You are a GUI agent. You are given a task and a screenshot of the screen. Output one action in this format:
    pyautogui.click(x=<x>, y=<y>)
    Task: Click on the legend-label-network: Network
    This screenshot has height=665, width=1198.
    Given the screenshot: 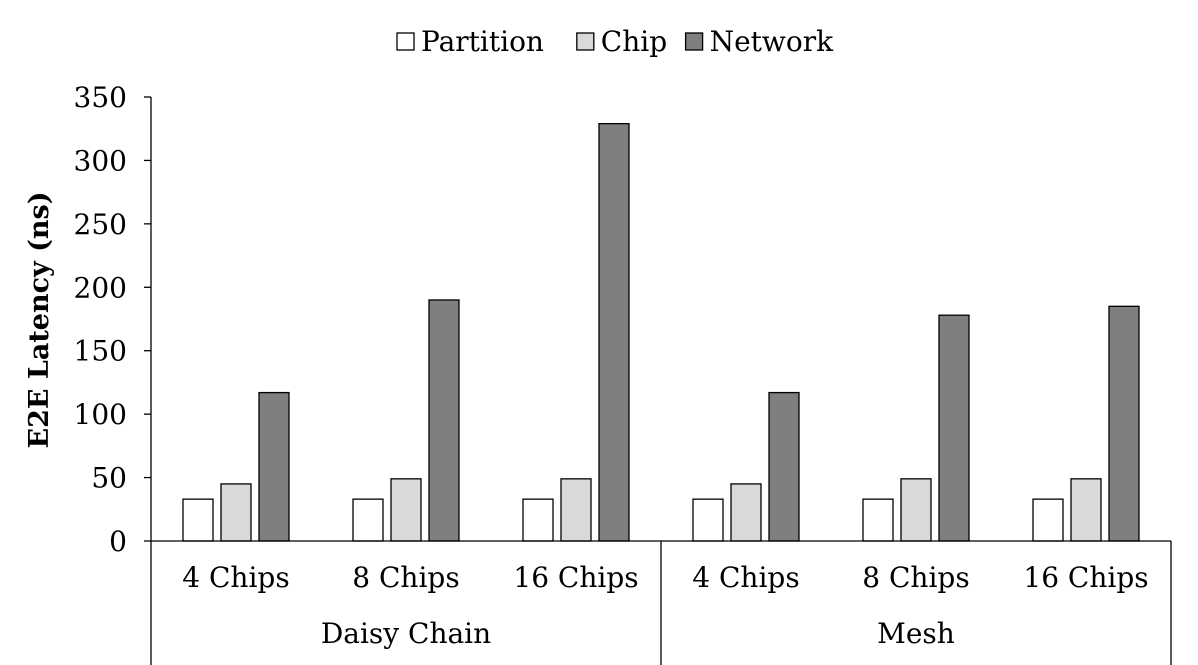 What is the action you would take?
    pyautogui.click(x=772, y=41)
    